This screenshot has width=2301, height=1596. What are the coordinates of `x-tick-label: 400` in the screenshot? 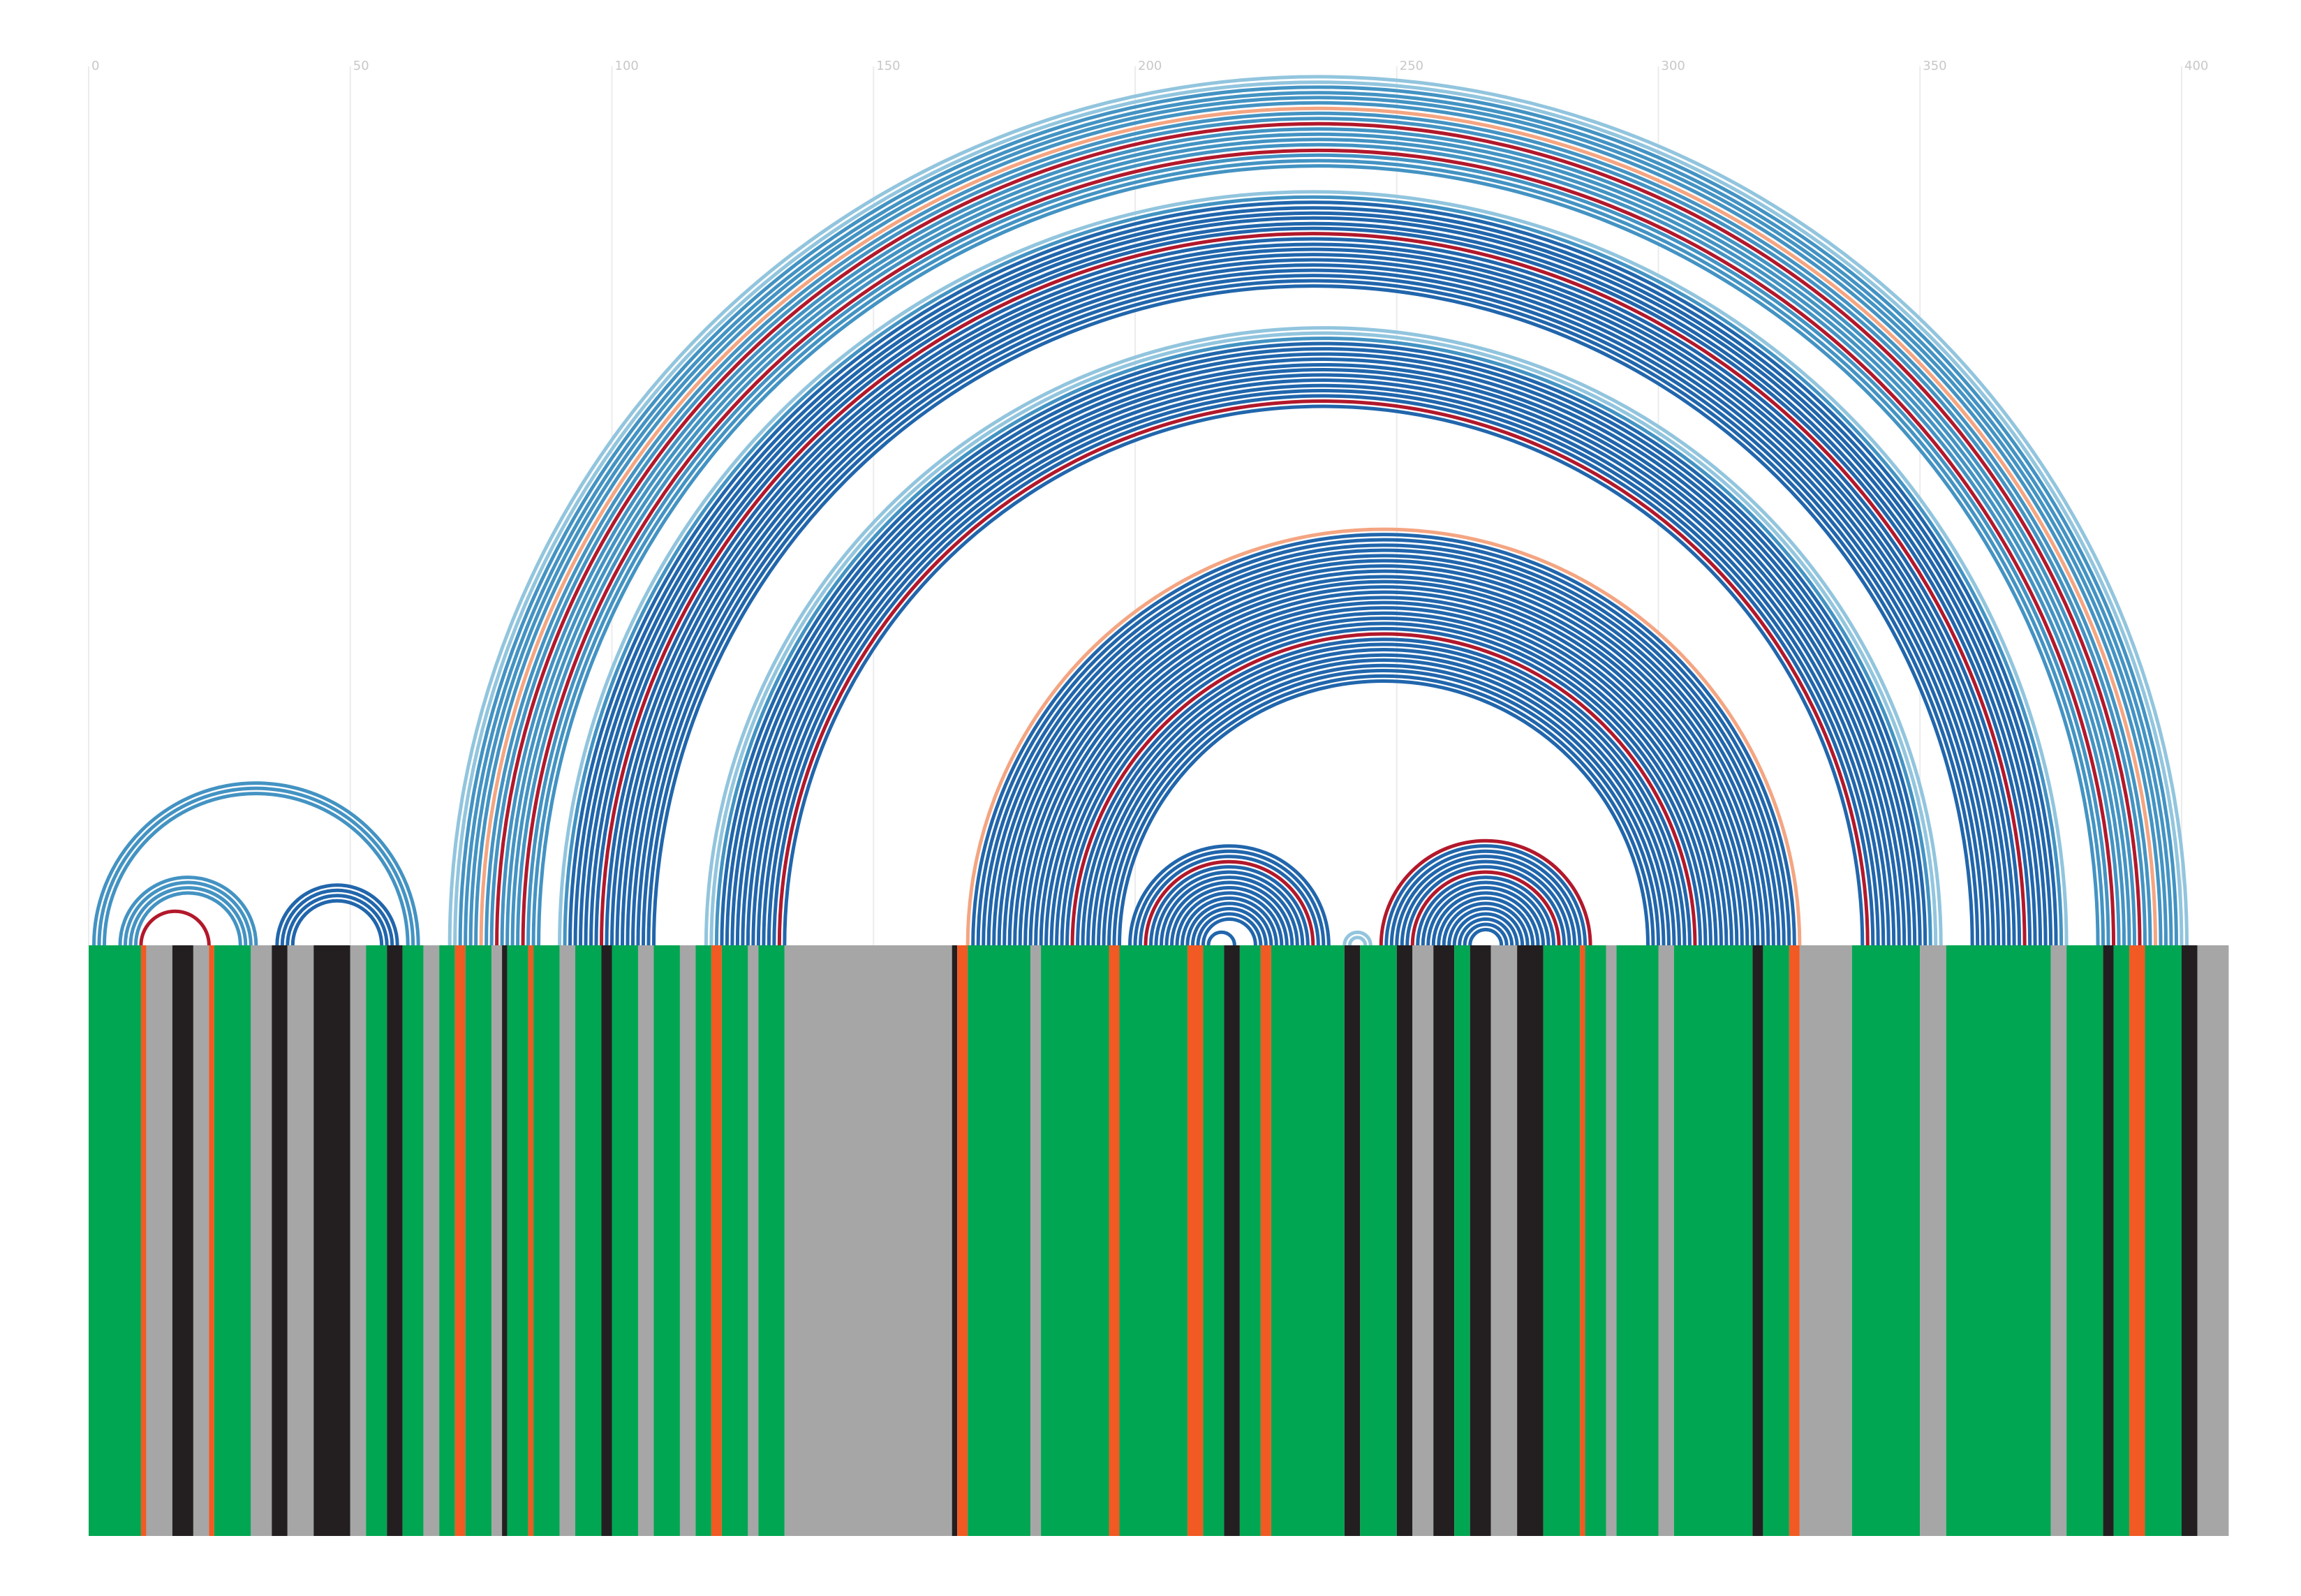 It's located at (2196, 66).